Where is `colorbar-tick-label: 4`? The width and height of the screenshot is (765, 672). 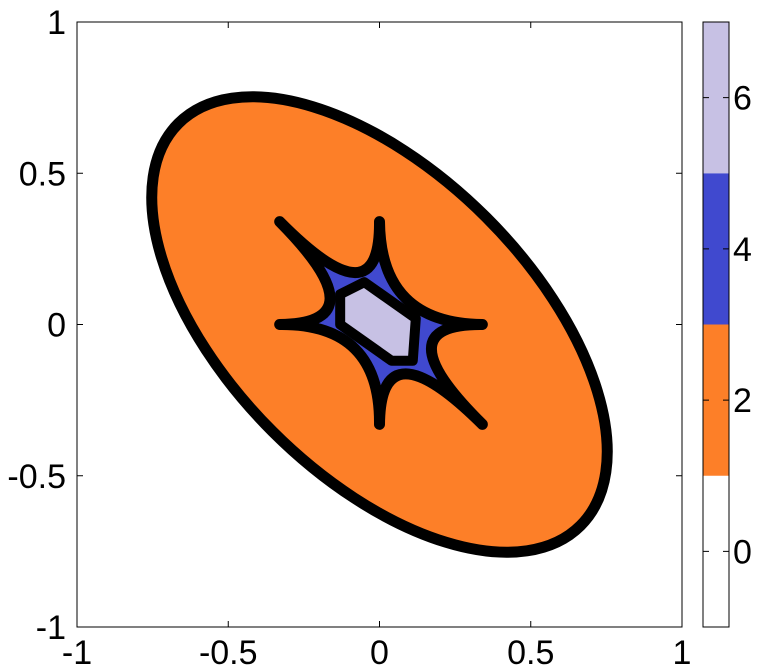 colorbar-tick-label: 4 is located at coordinates (742, 250).